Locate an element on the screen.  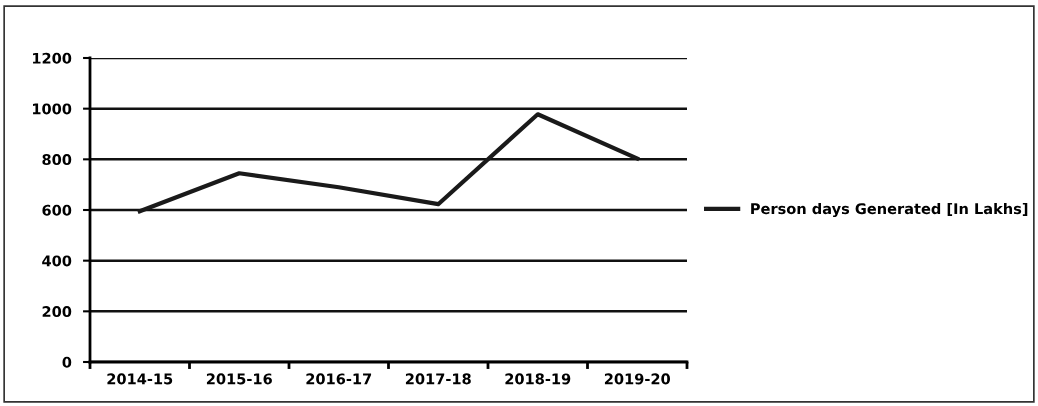
x-tick-label: 2015-16 is located at coordinates (239, 379).